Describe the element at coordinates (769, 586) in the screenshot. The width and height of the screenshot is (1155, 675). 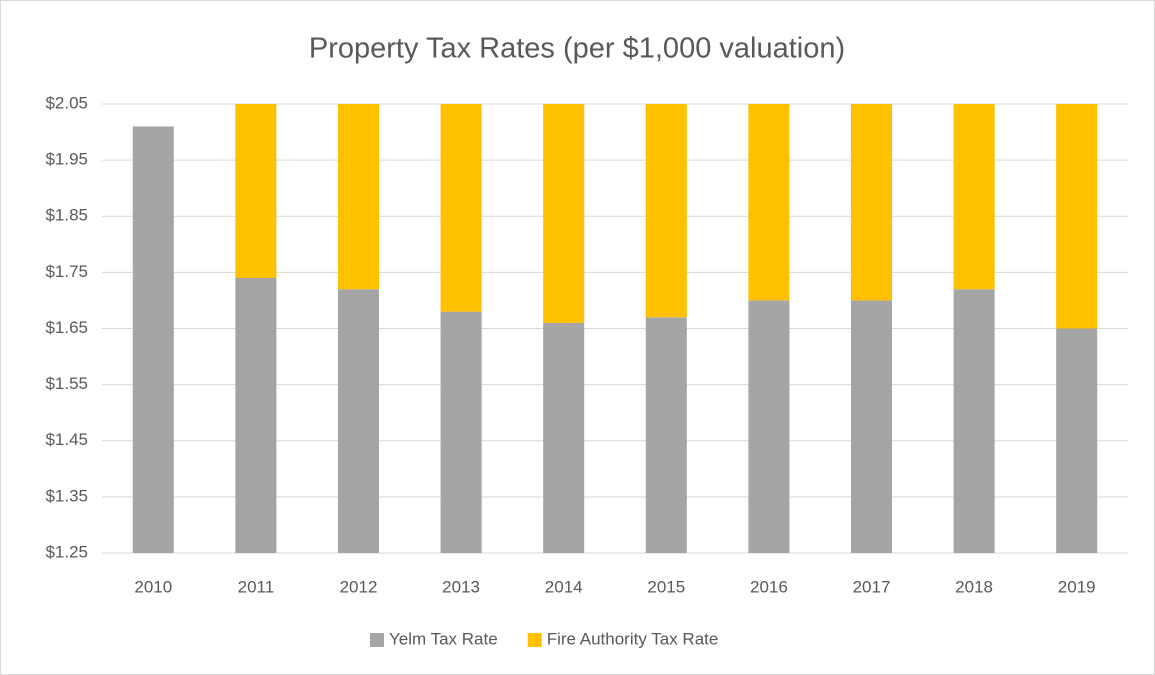
I see `x-tick-label: 2016` at that location.